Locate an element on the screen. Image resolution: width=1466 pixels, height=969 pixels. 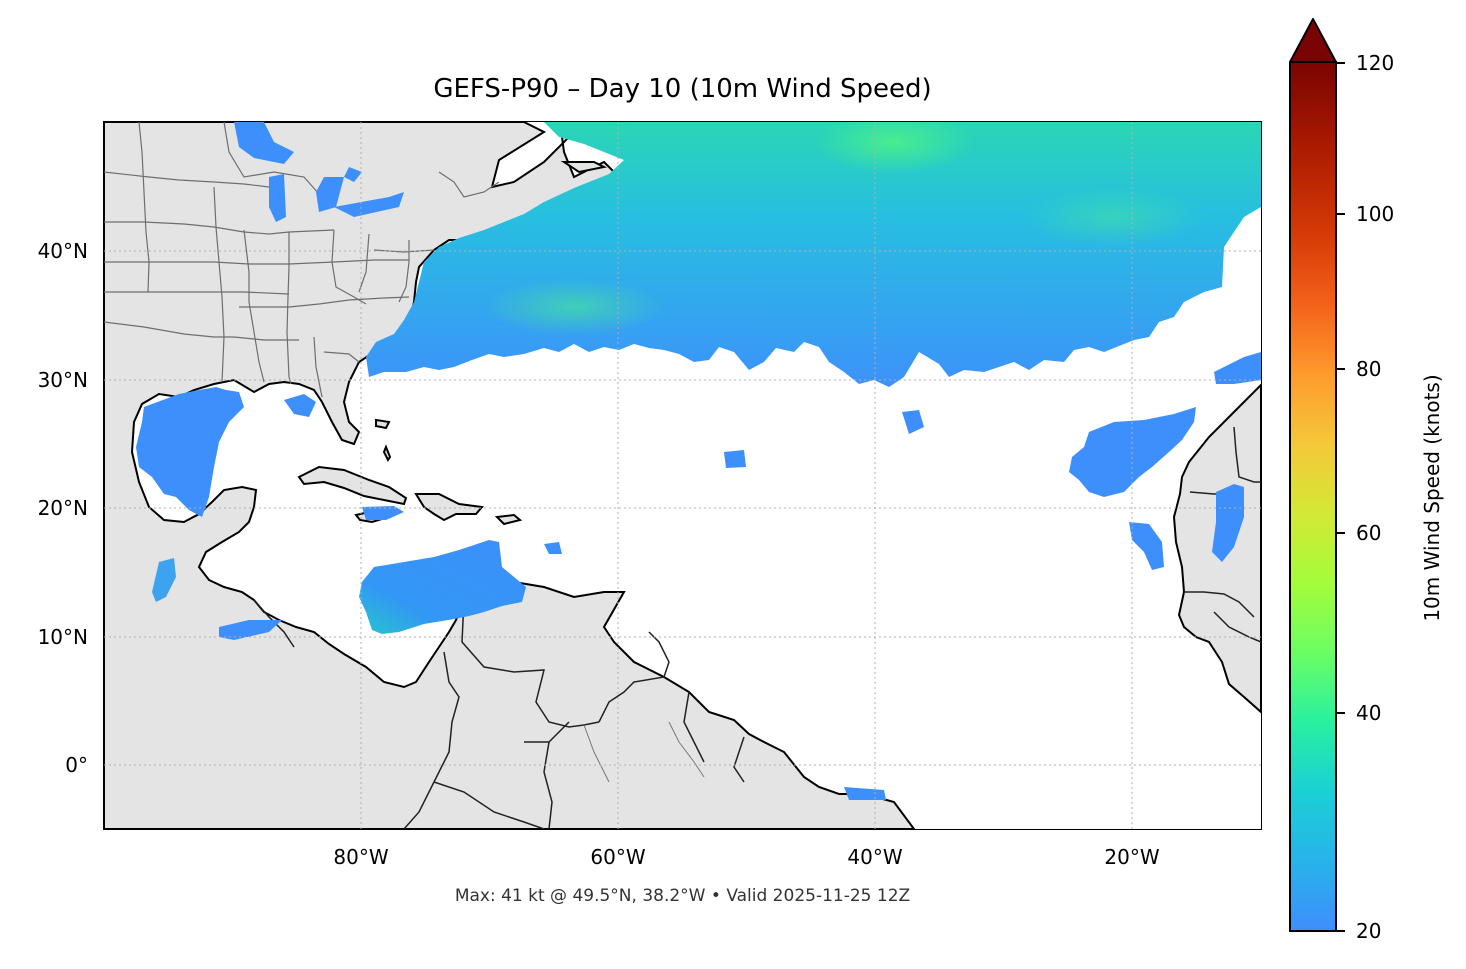
x-tick-40w: 40°W is located at coordinates (875, 857).